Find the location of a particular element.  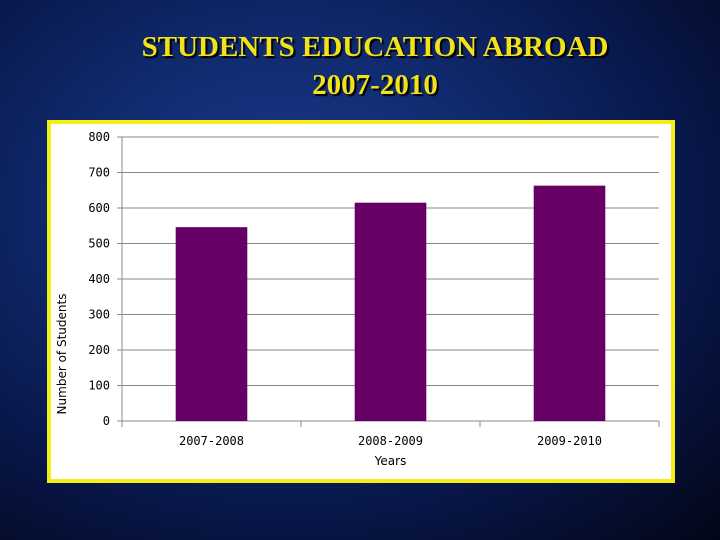

slide-title: STUDENTS EDUCATION ABROAD 2007-2010 is located at coordinates (360, 66).